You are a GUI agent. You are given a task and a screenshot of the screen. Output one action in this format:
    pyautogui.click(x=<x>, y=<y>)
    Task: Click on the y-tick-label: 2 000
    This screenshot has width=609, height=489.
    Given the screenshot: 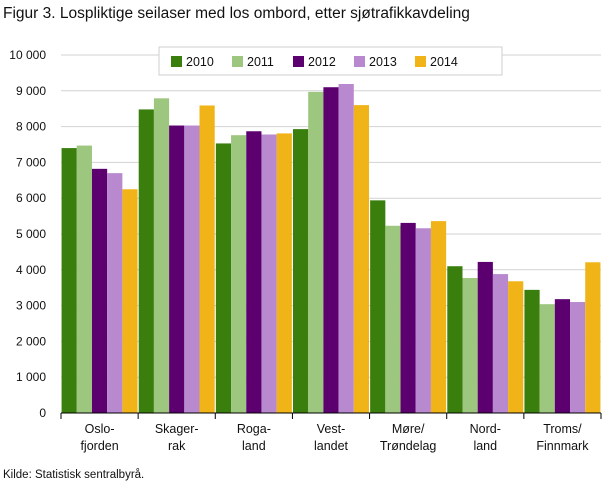 What is the action you would take?
    pyautogui.click(x=31, y=341)
    